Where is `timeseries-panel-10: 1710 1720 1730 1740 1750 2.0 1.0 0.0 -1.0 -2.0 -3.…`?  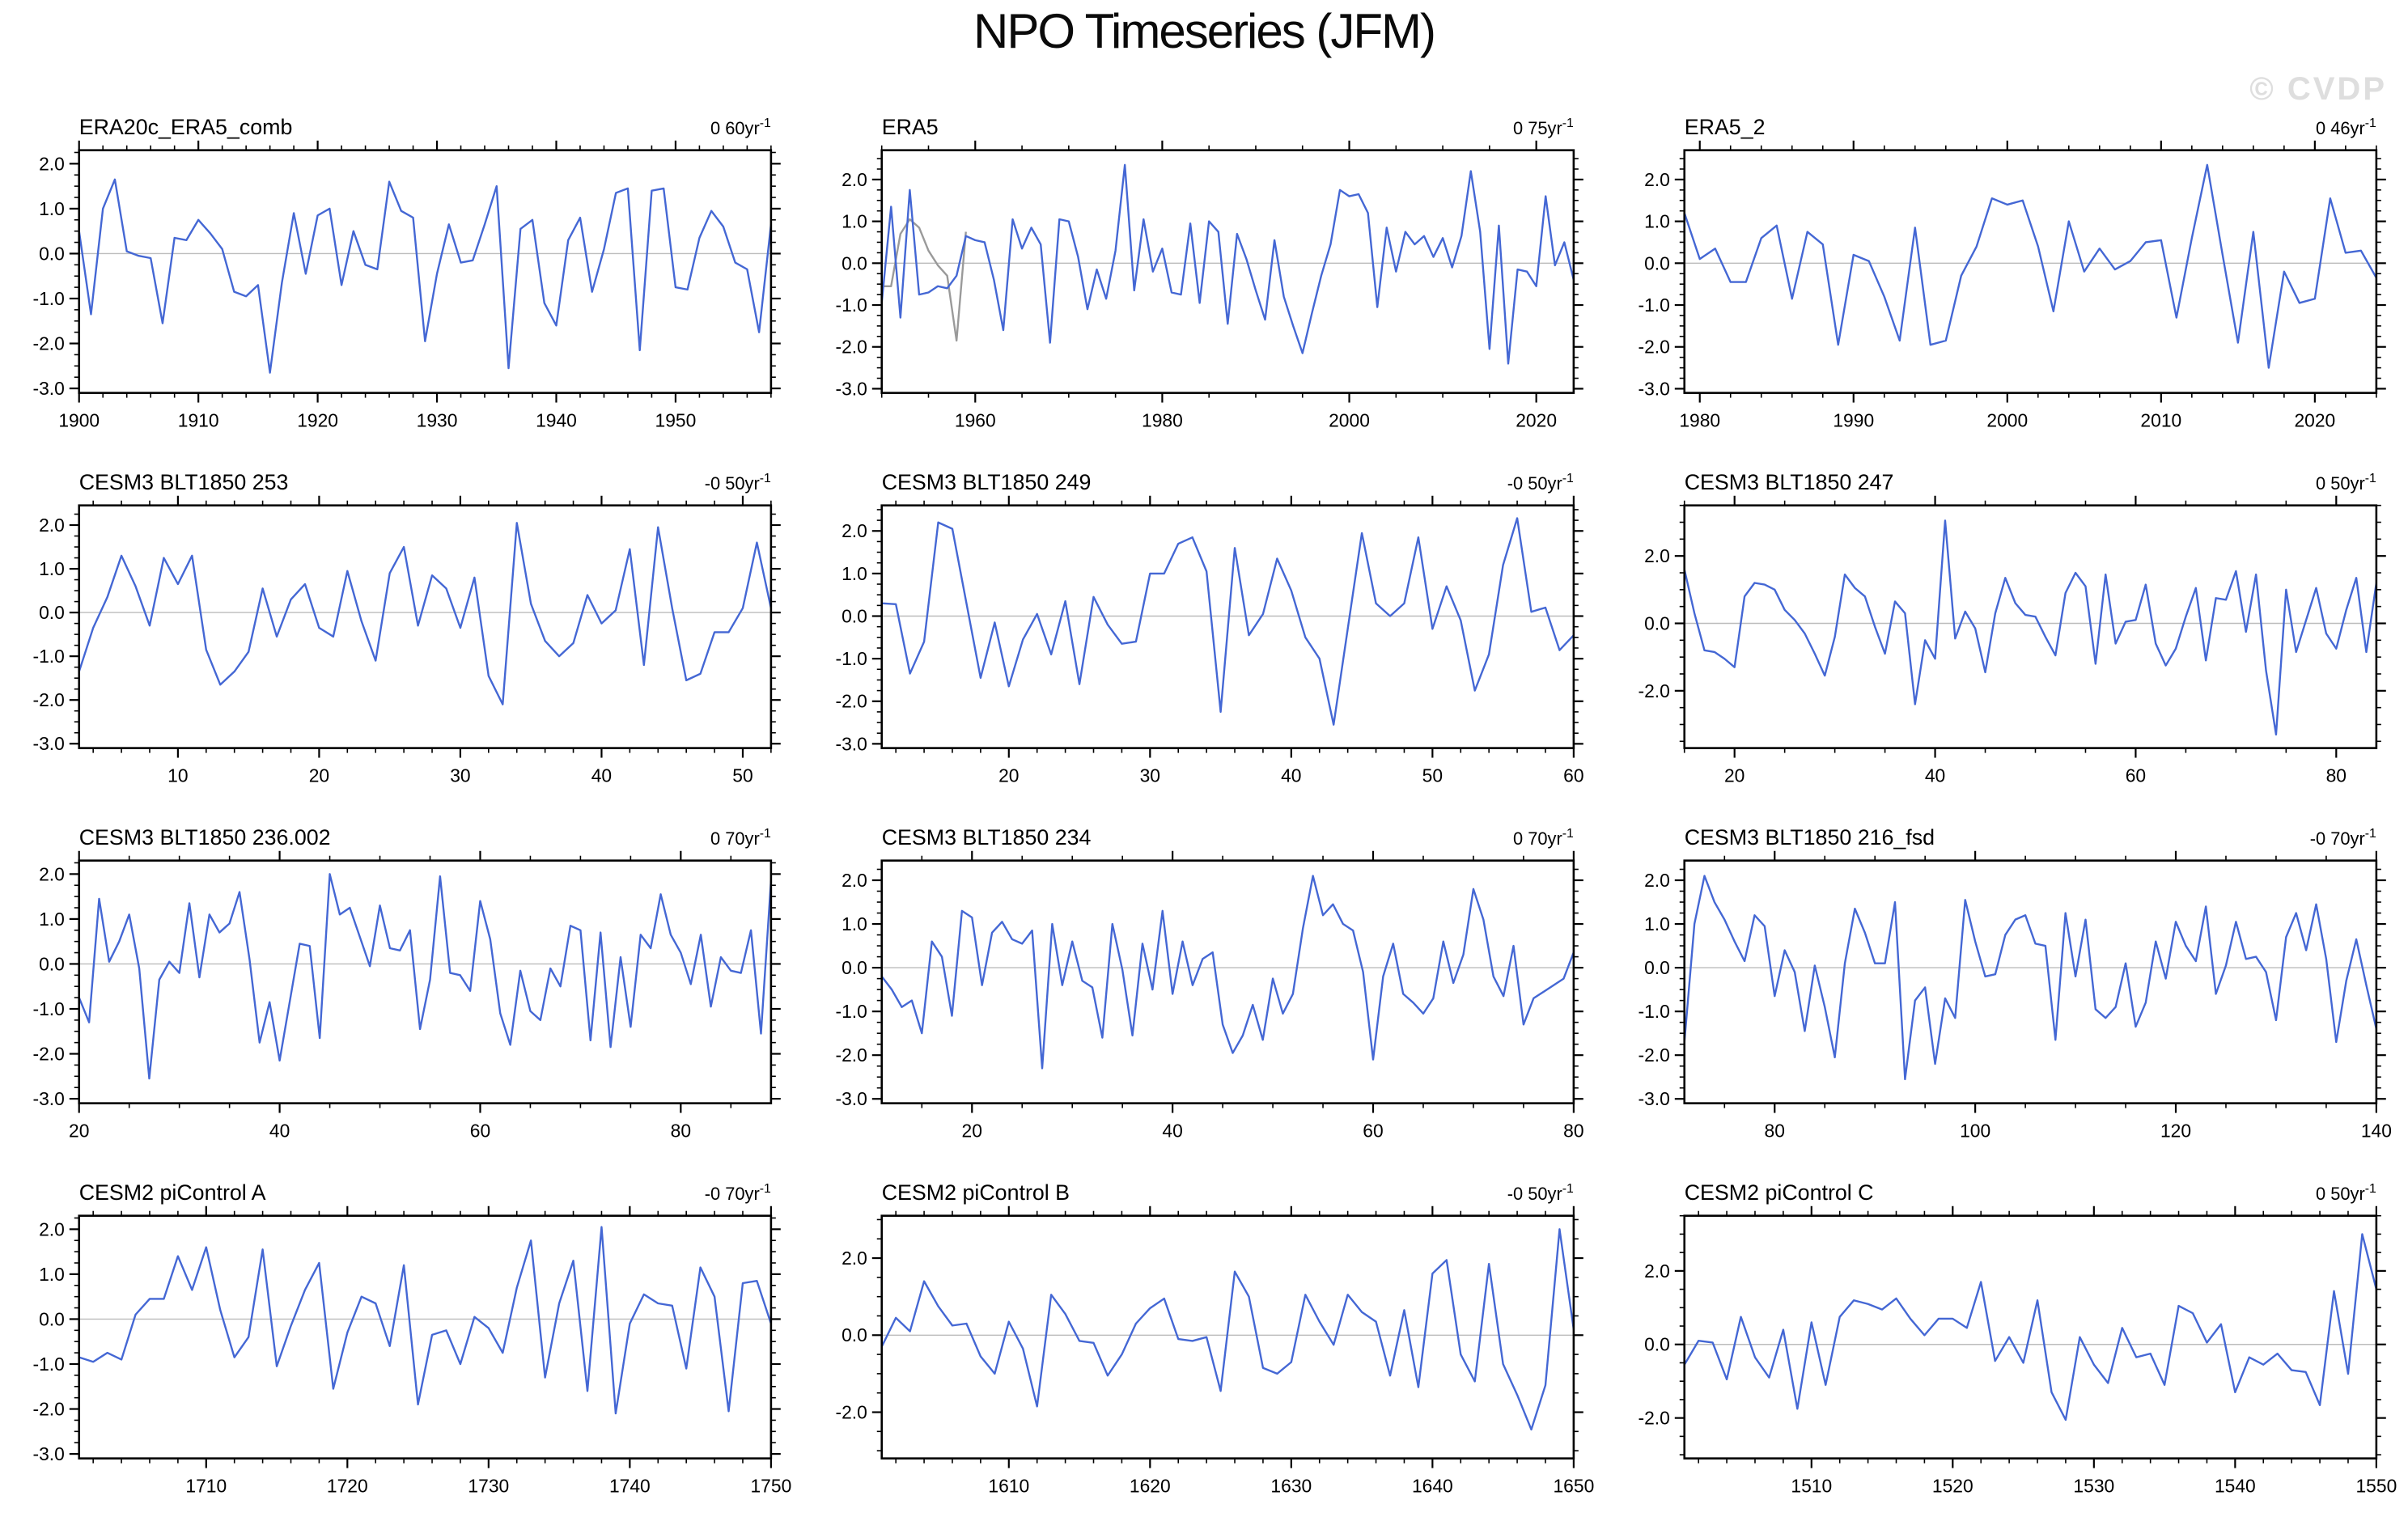 timeseries-panel-10: 1710 1720 1730 1740 1750 2.0 1.0 0.0 -1.0 -2.0 -3.… is located at coordinates (412, 1338).